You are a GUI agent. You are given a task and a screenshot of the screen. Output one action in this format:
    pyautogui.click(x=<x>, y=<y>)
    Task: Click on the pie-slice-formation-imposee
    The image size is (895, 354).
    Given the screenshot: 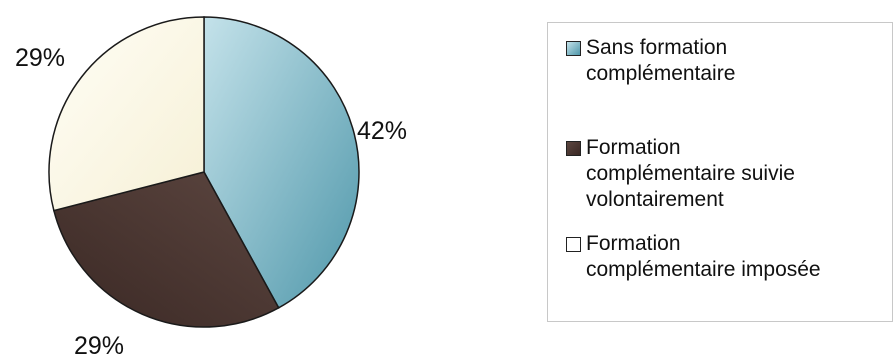 What is the action you would take?
    pyautogui.click(x=126, y=114)
    